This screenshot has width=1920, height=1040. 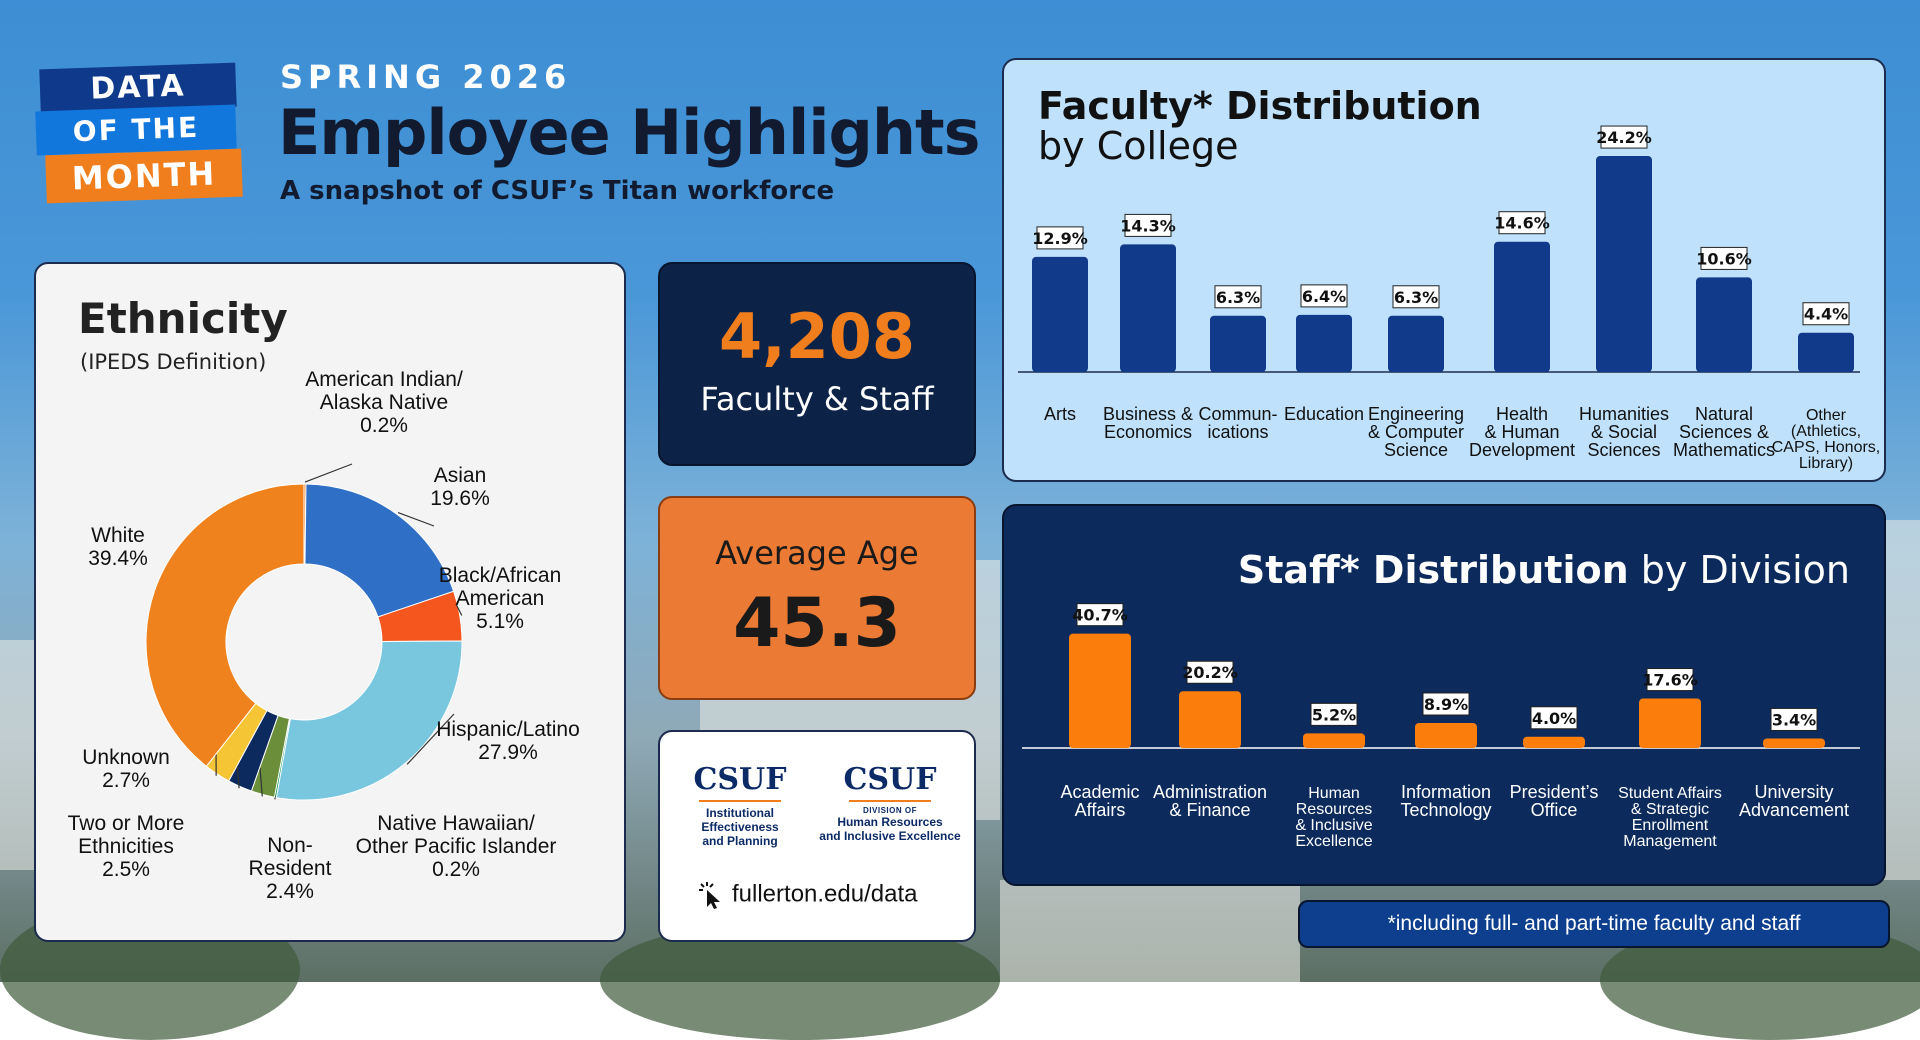 What do you see at coordinates (1237, 423) in the screenshot?
I see `category-label: Commun-ications` at bounding box center [1237, 423].